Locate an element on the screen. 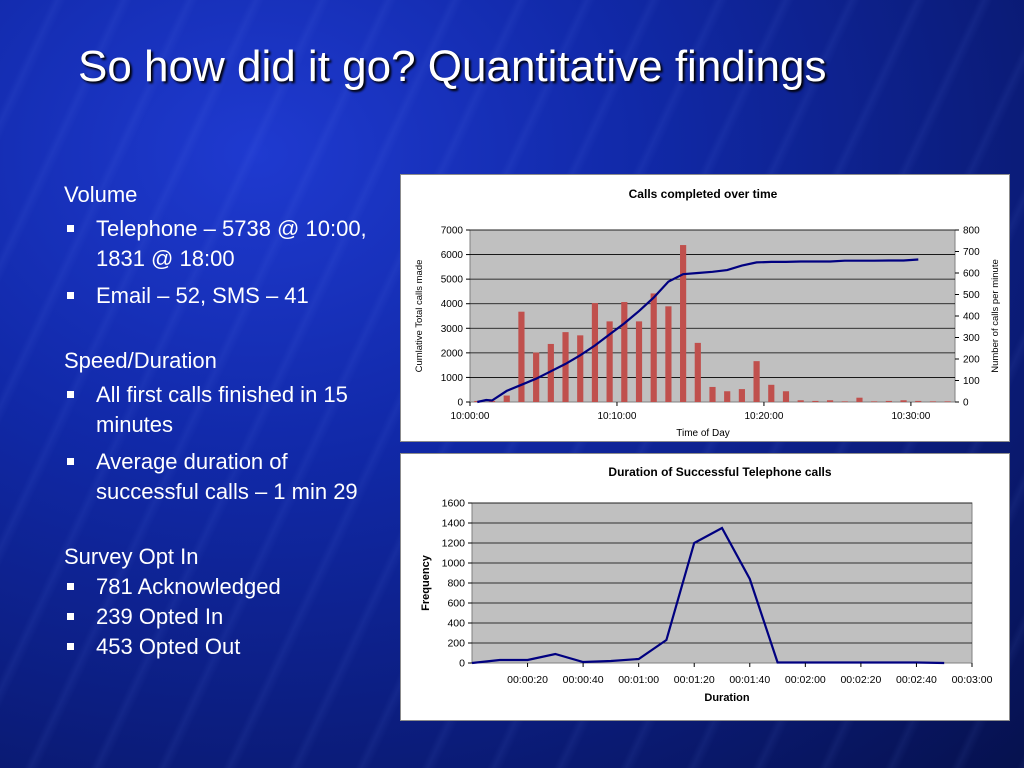  y-tick-label: 4000 is located at coordinates (452, 304).